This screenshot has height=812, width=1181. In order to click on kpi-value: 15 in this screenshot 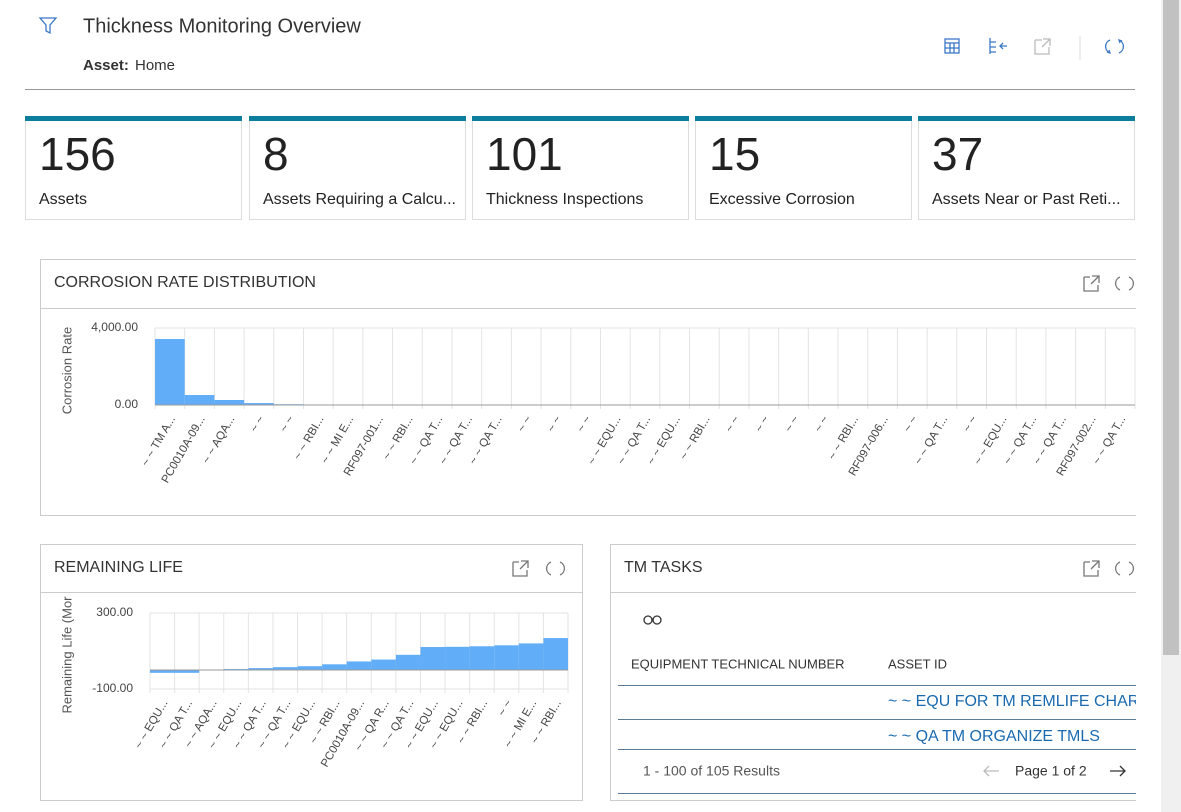, I will do `click(734, 154)`.